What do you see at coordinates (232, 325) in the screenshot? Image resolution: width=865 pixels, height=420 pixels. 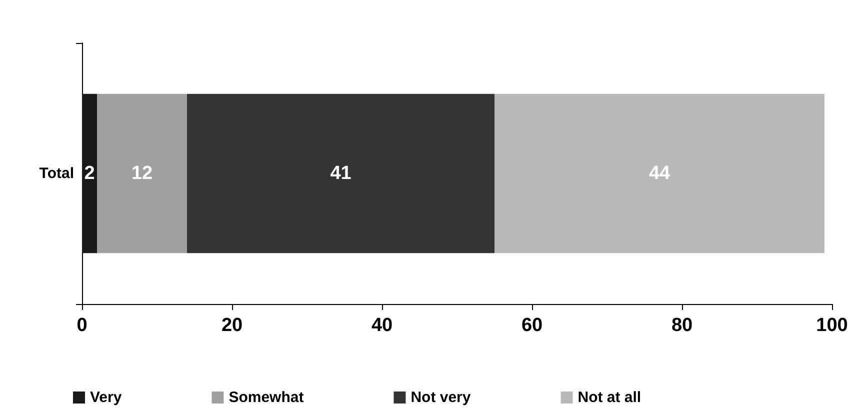 I see `x-tick-label: 20` at bounding box center [232, 325].